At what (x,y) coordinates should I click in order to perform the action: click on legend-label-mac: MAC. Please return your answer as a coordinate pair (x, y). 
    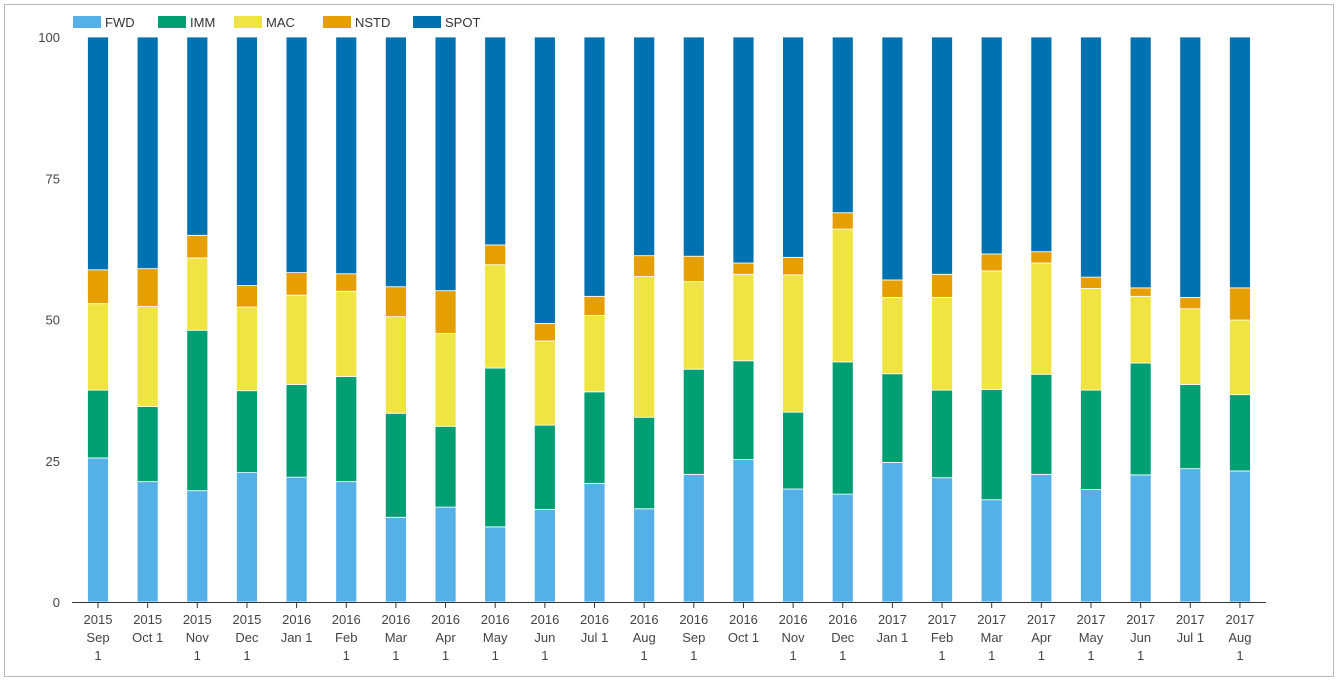
    Looking at the image, I should click on (280, 22).